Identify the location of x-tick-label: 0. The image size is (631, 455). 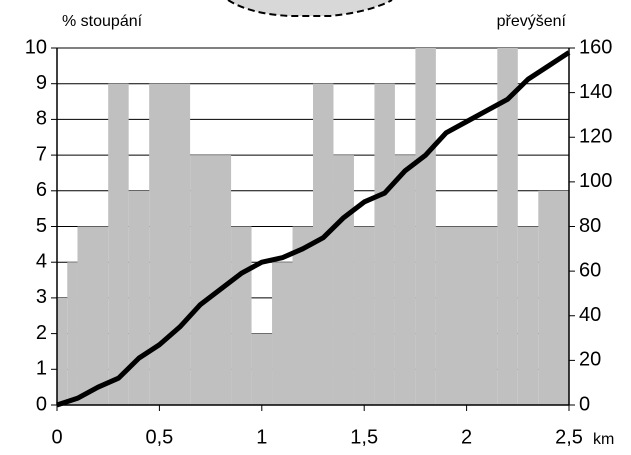
(56, 437).